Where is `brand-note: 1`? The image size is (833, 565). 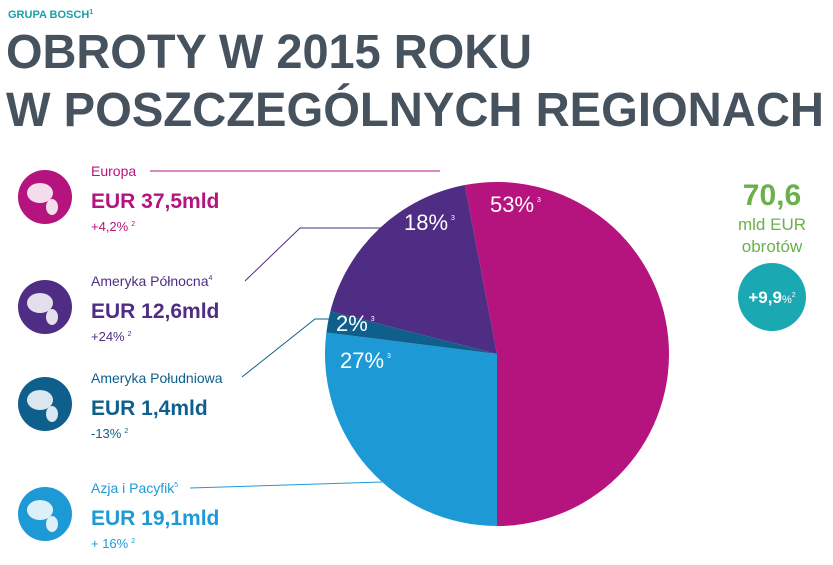
brand-note: 1 is located at coordinates (91, 12).